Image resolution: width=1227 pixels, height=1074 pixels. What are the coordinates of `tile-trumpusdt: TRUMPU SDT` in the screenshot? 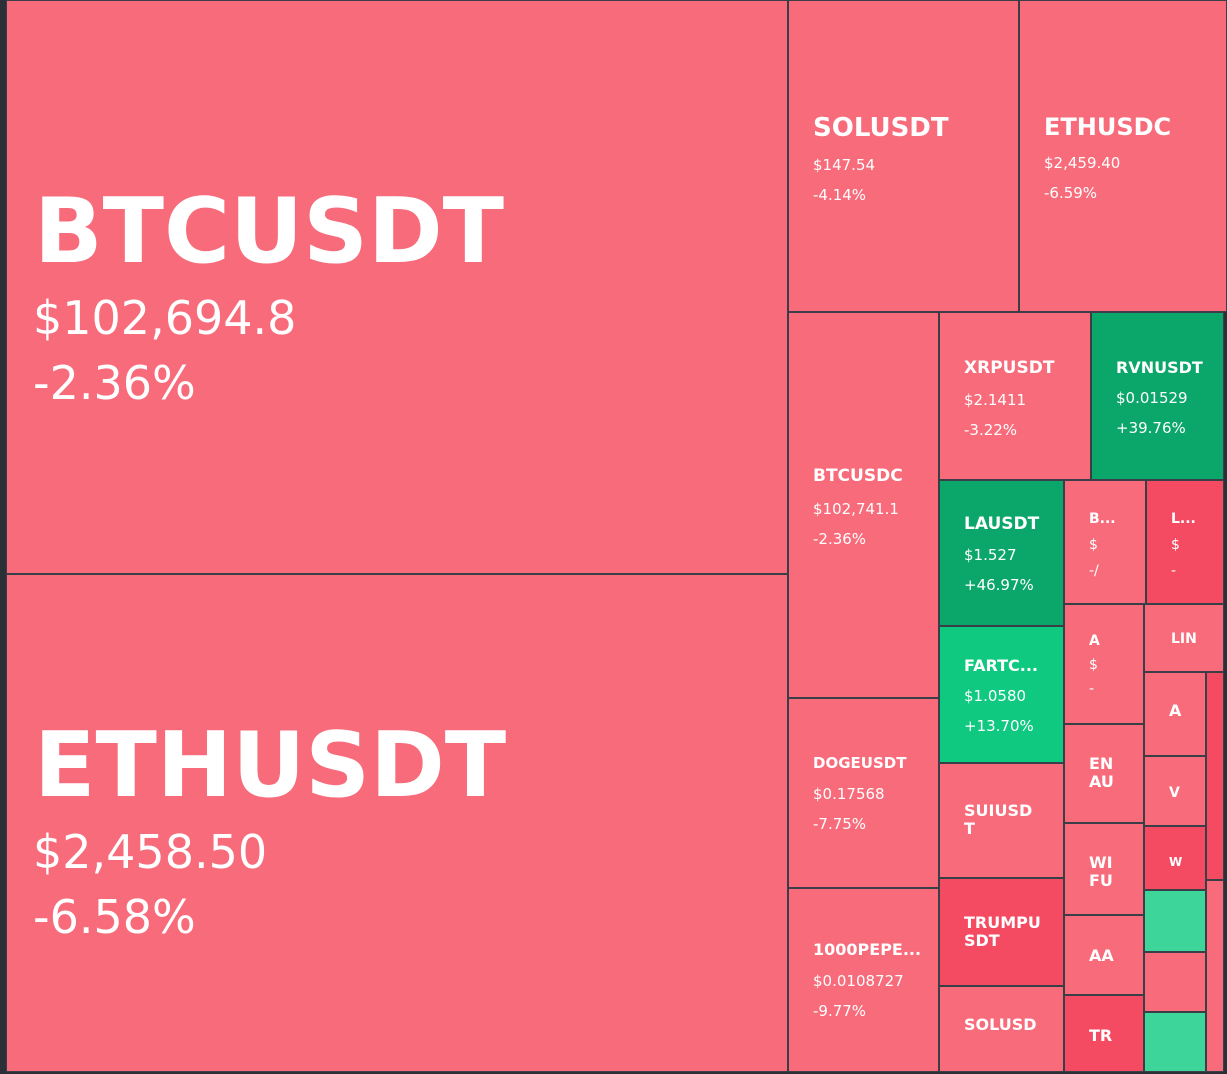 It's located at (1001, 932).